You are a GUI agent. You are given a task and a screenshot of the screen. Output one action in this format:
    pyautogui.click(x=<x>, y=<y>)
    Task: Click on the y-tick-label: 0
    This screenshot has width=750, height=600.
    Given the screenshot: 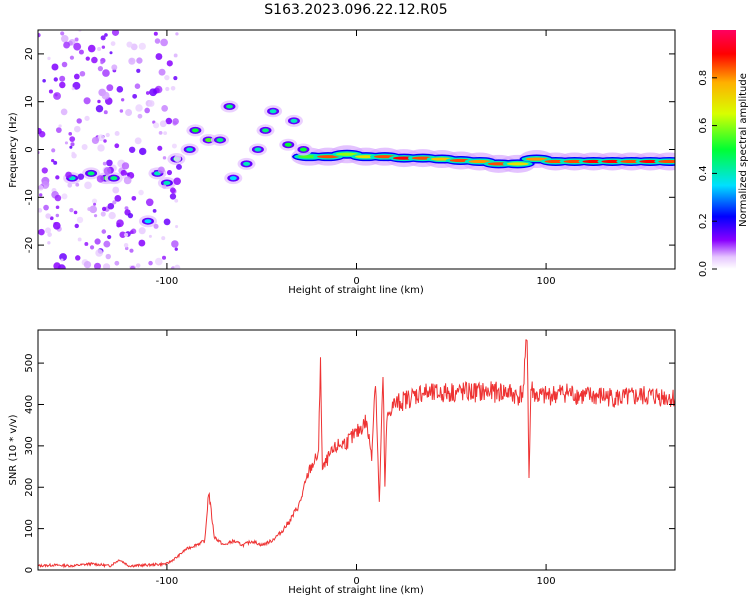 What is the action you would take?
    pyautogui.click(x=29, y=149)
    